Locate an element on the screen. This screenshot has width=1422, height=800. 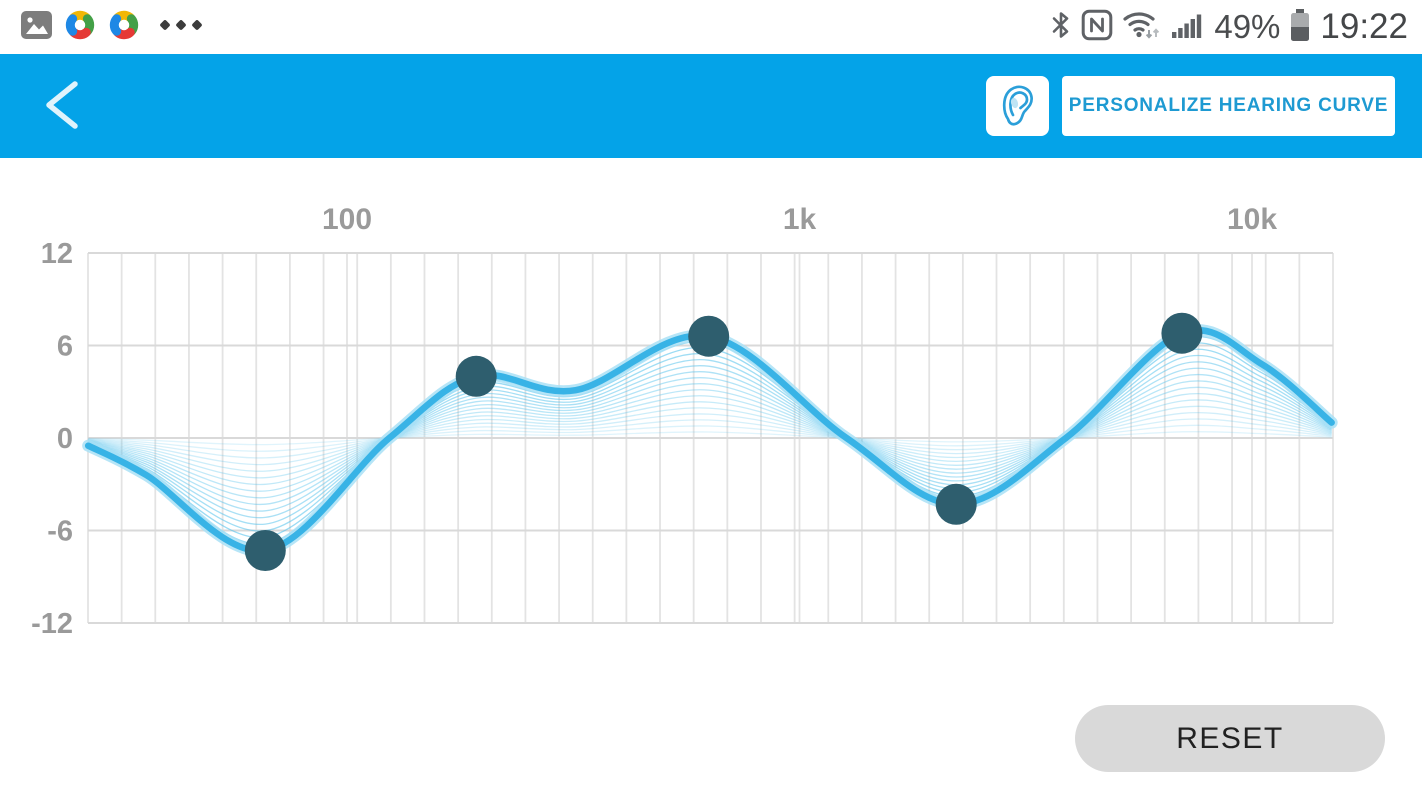
y-axis-label: 12 is located at coordinates (57, 254).